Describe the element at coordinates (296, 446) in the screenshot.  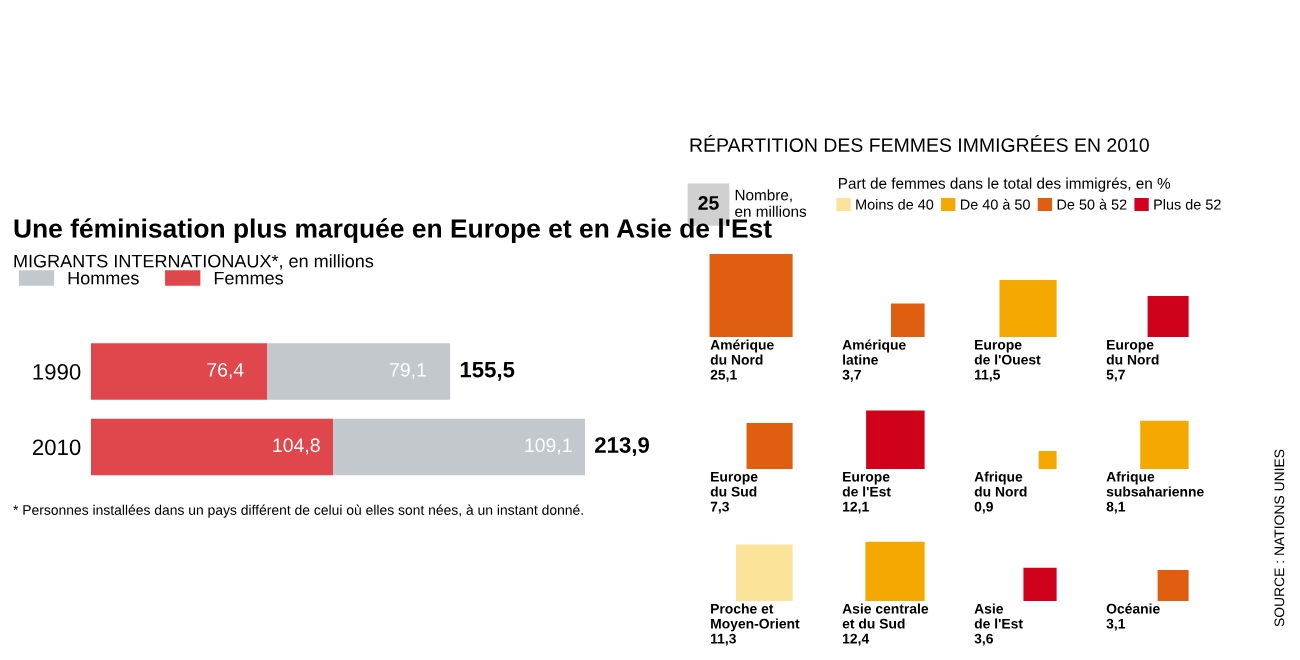
I see `data-label: 104,8` at that location.